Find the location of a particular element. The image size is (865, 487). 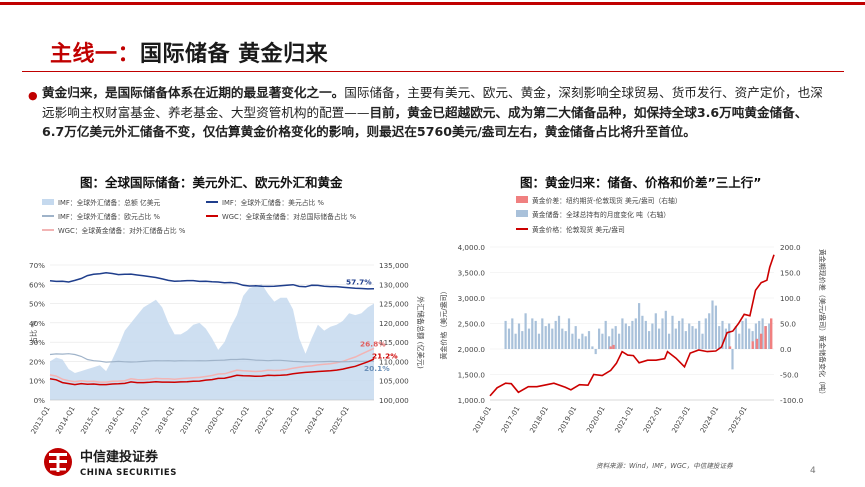

y-tick-right: 0.0 is located at coordinates (786, 349).